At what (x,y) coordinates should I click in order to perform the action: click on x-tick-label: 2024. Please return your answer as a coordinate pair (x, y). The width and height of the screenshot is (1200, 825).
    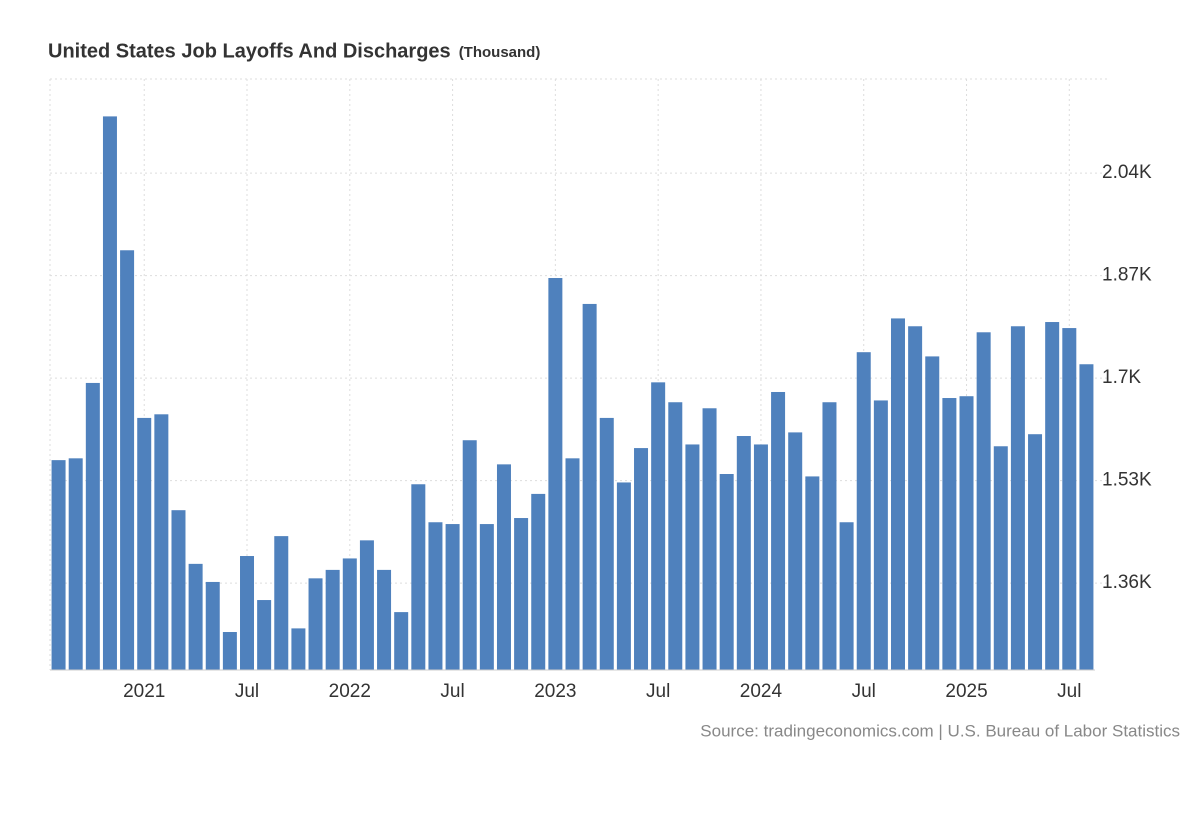
    Looking at the image, I should click on (761, 691).